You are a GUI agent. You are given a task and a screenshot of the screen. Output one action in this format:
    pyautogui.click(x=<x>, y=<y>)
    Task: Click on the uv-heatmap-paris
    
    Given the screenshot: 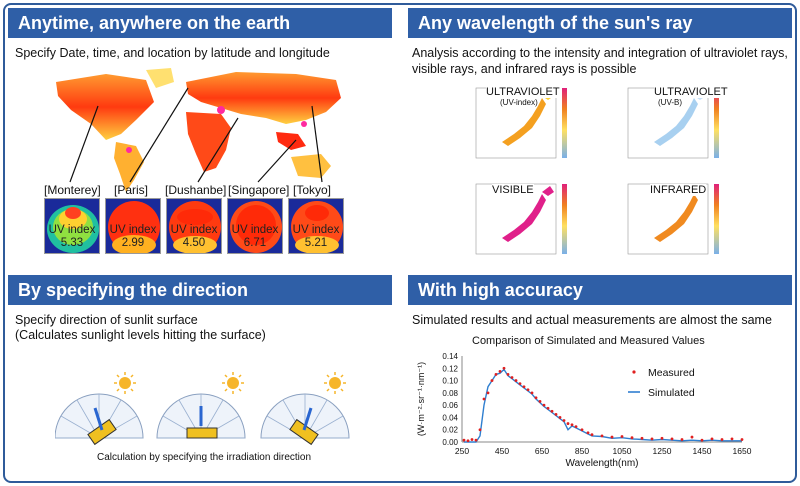 What is the action you would take?
    pyautogui.click(x=134, y=227)
    